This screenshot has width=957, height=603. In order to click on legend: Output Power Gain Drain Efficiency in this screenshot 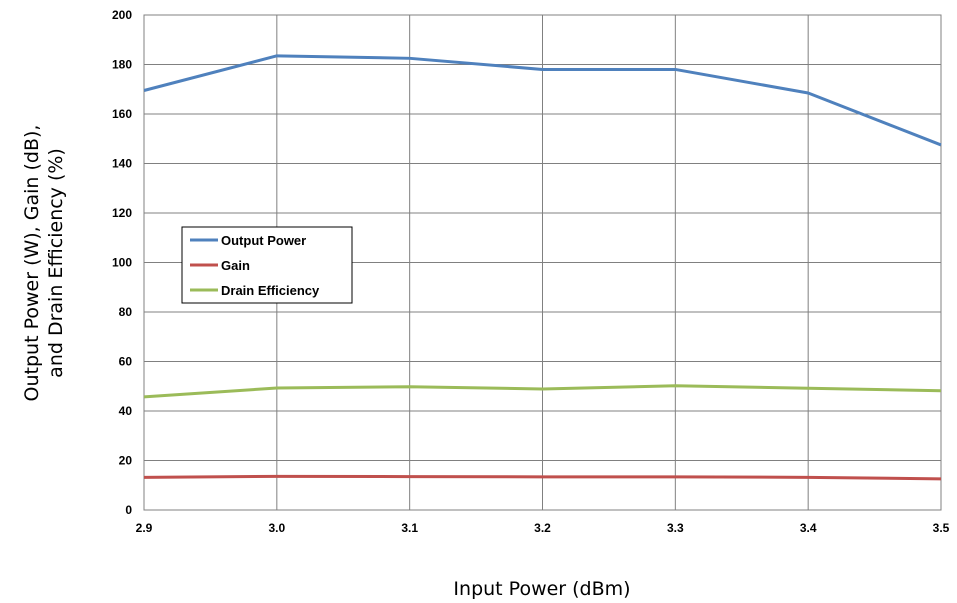, I will do `click(267, 265)`.